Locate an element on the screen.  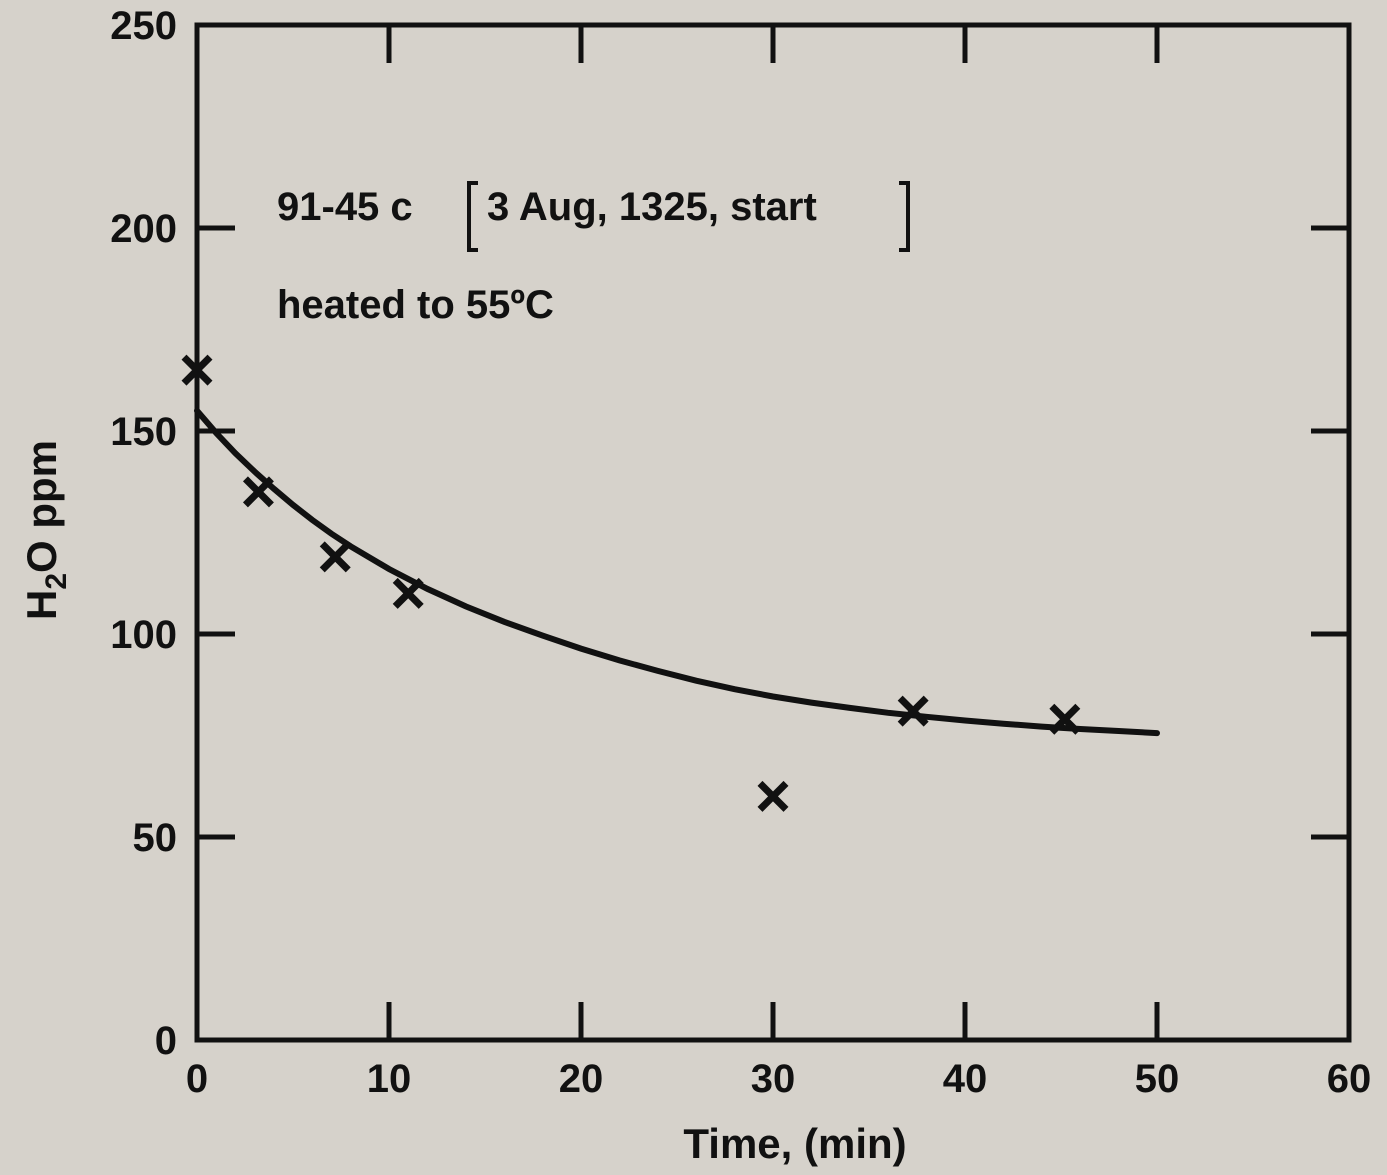
y-axis-label-rest: O ppm is located at coordinates (41, 506).